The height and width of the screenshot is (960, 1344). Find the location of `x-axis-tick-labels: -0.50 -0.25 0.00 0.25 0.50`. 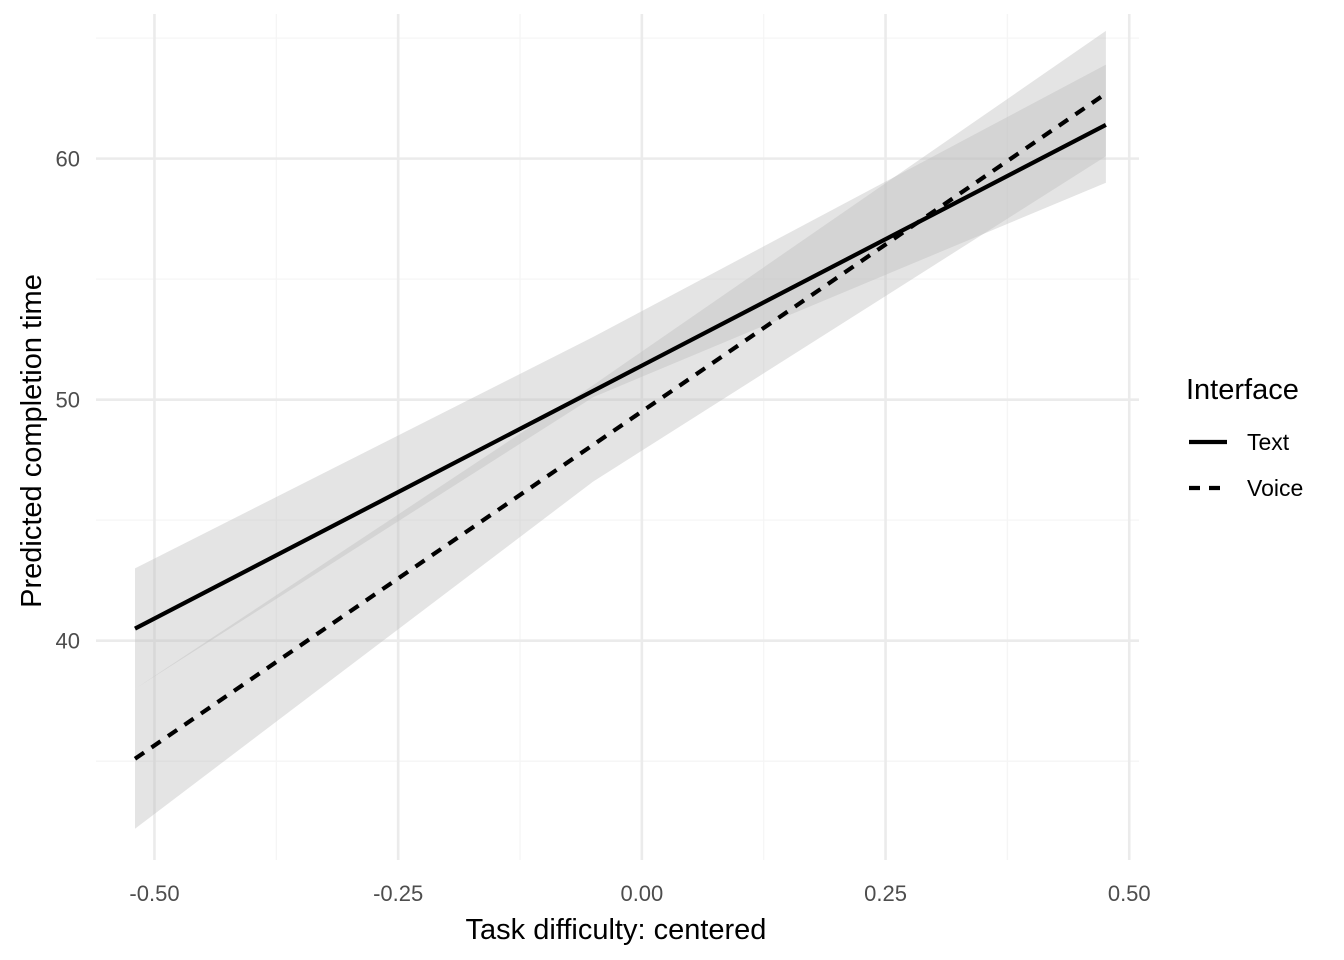

x-axis-tick-labels: -0.50 -0.25 0.00 0.25 0.50 is located at coordinates (639, 893).